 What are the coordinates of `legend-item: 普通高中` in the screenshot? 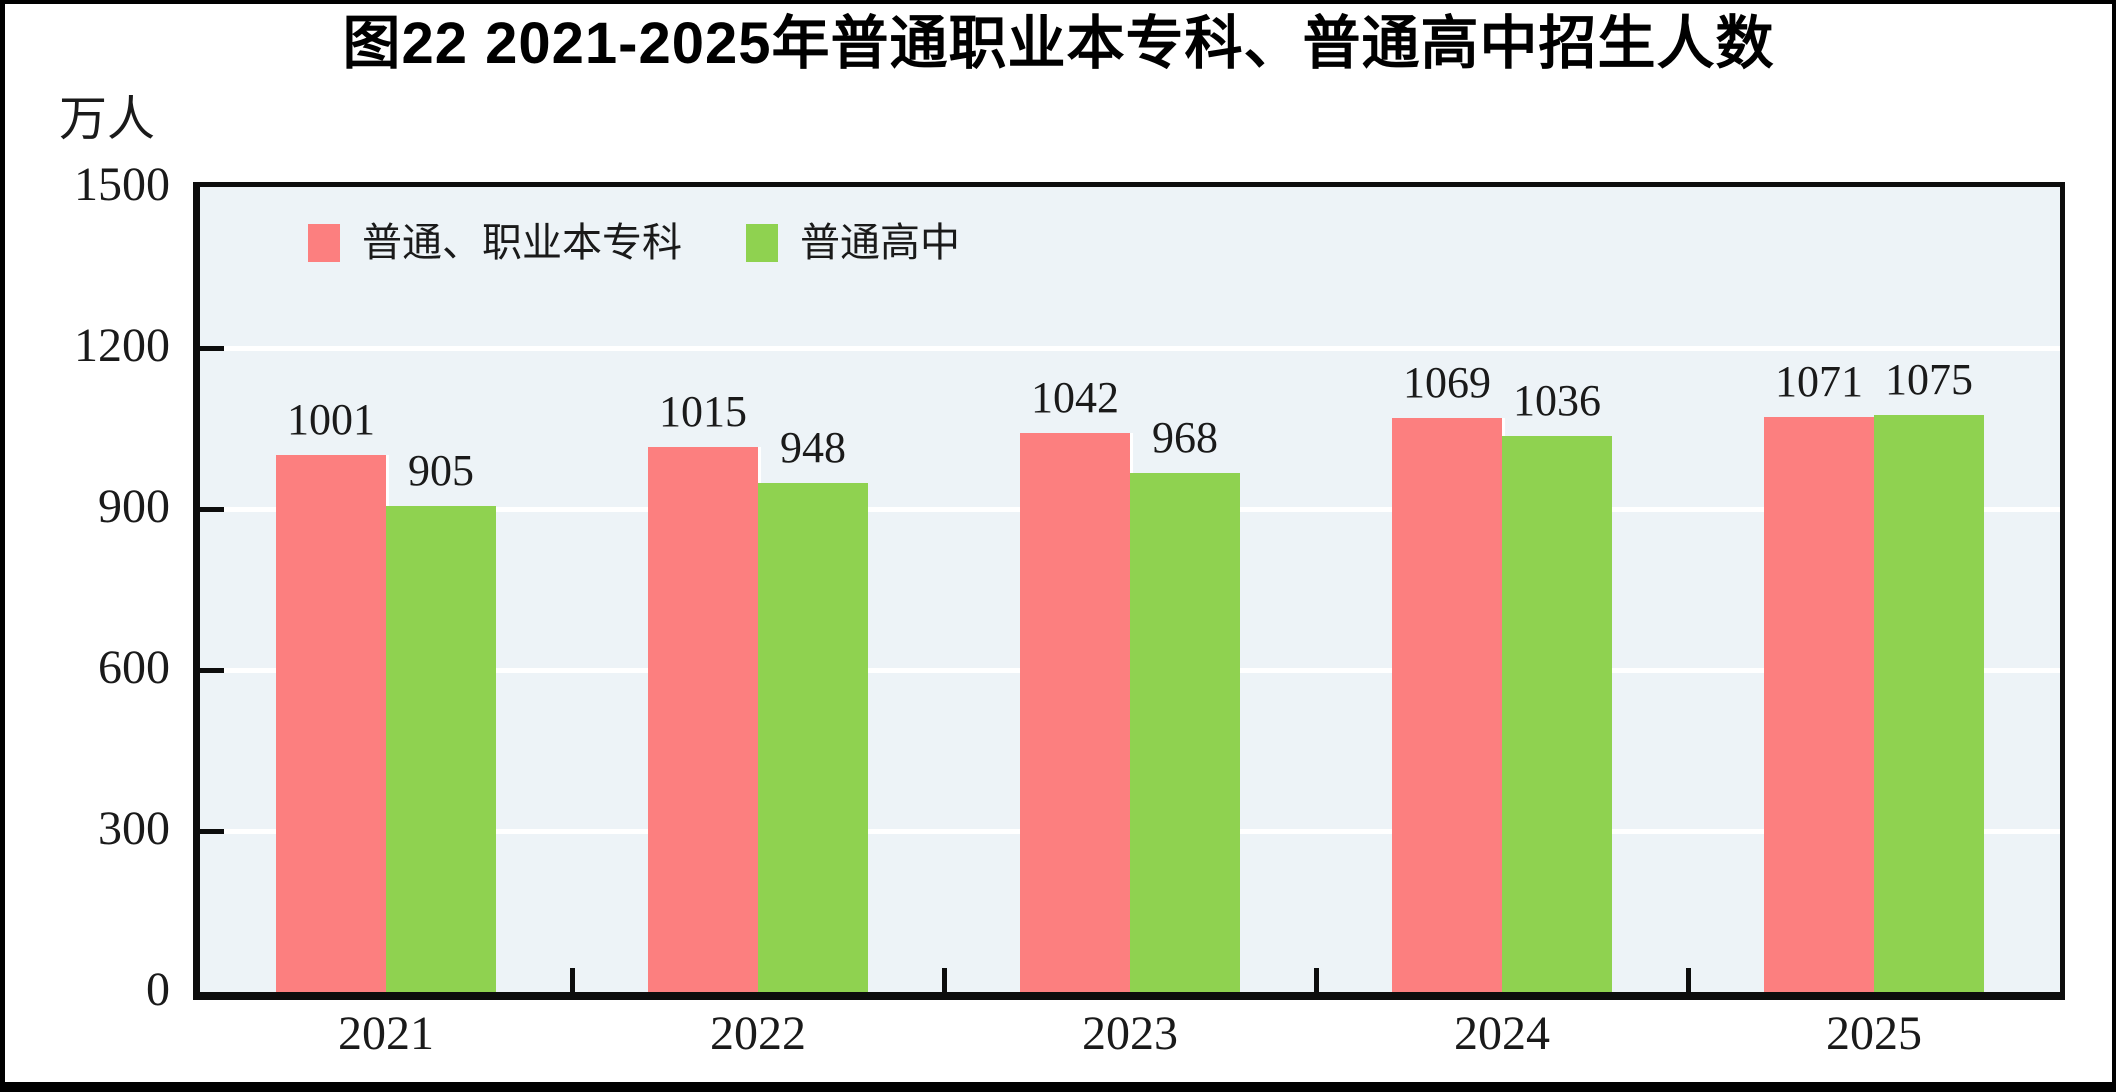 It's located at (853, 243).